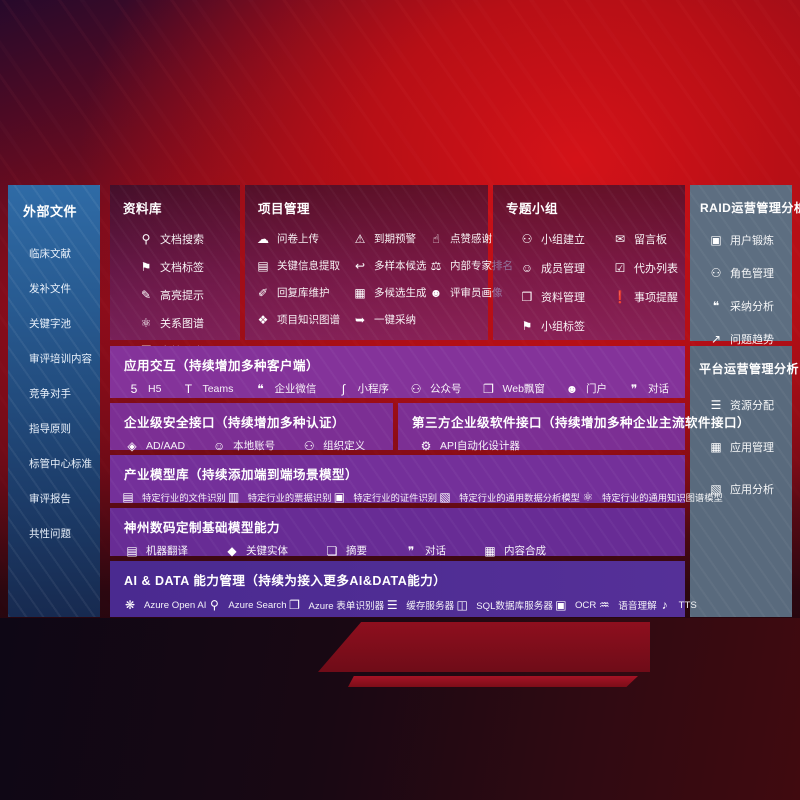 The width and height of the screenshot is (800, 800). I want to click on list-item: 发补文件, so click(64, 289).